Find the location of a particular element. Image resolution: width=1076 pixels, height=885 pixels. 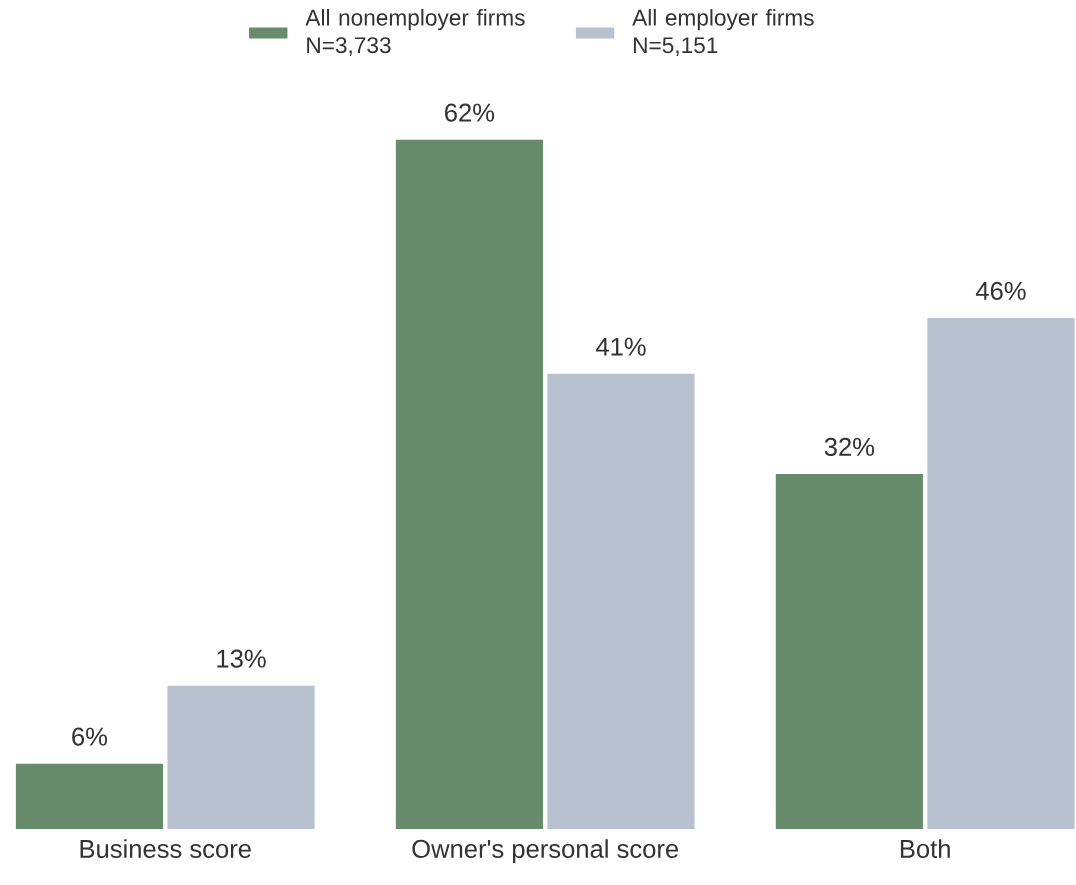

data-label: 41% is located at coordinates (620, 346).